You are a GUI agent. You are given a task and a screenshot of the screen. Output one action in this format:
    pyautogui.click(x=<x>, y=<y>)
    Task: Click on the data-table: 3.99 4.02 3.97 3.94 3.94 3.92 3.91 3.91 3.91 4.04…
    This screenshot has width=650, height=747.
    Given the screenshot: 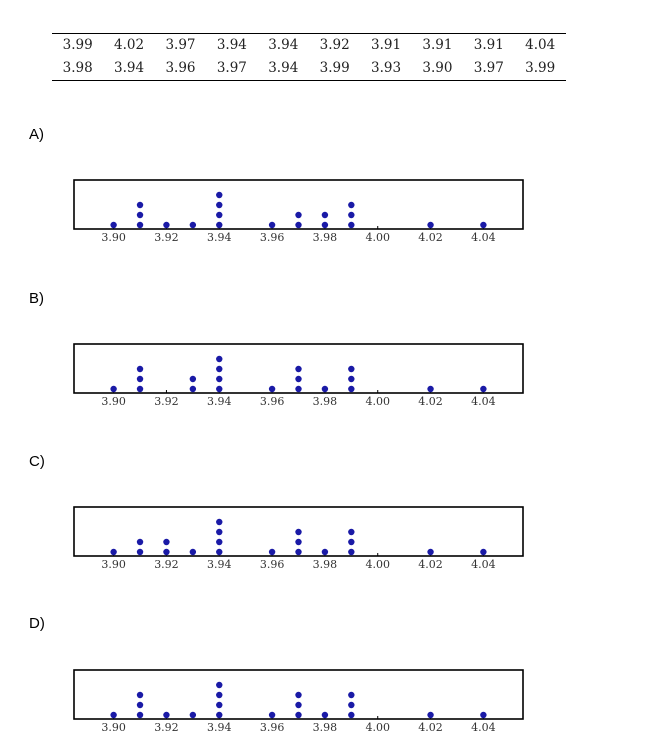 What is the action you would take?
    pyautogui.click(x=309, y=57)
    